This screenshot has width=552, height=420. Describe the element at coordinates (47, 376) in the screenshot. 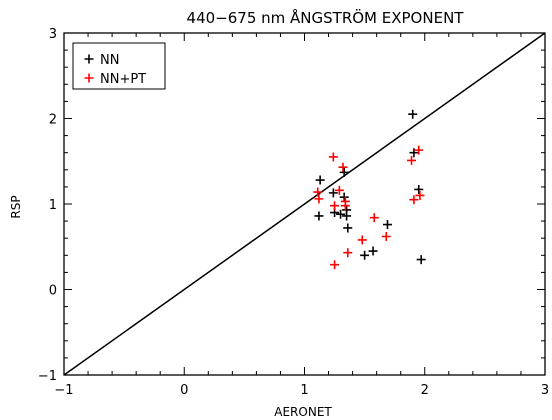

I see `y-tick-label: −1` at that location.